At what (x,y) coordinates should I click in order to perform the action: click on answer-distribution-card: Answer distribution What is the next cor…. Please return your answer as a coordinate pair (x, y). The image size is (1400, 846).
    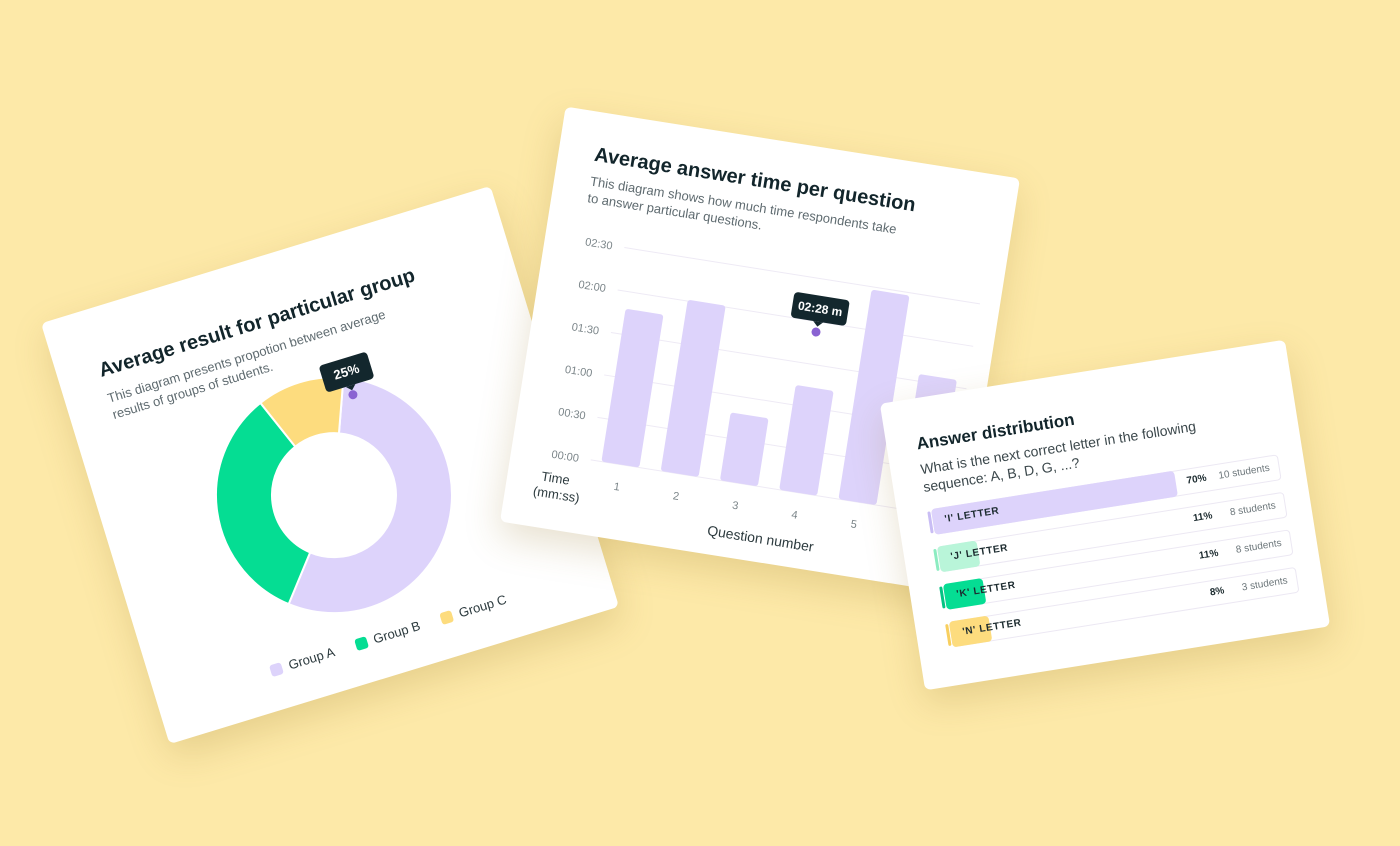
    Looking at the image, I should click on (1105, 515).